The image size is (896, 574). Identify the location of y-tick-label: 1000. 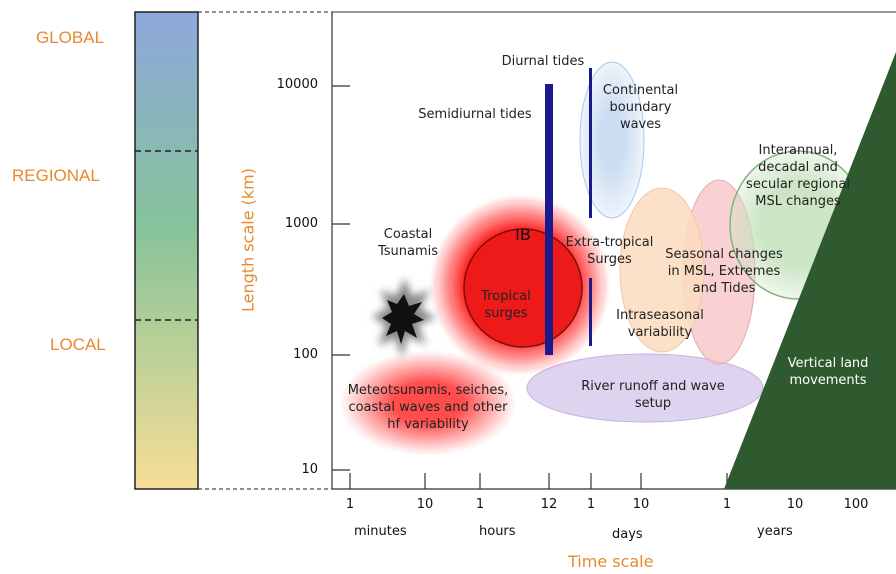
(301, 223).